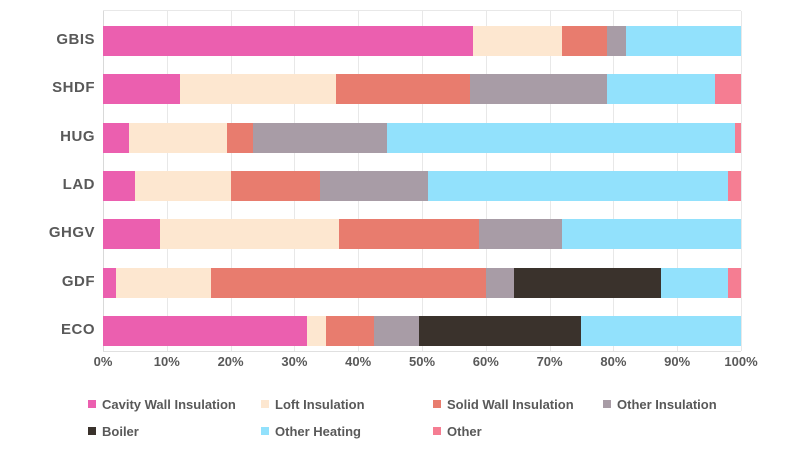 The image size is (806, 453). I want to click on legend-item-other-insulation: Other Insulation, so click(660, 404).